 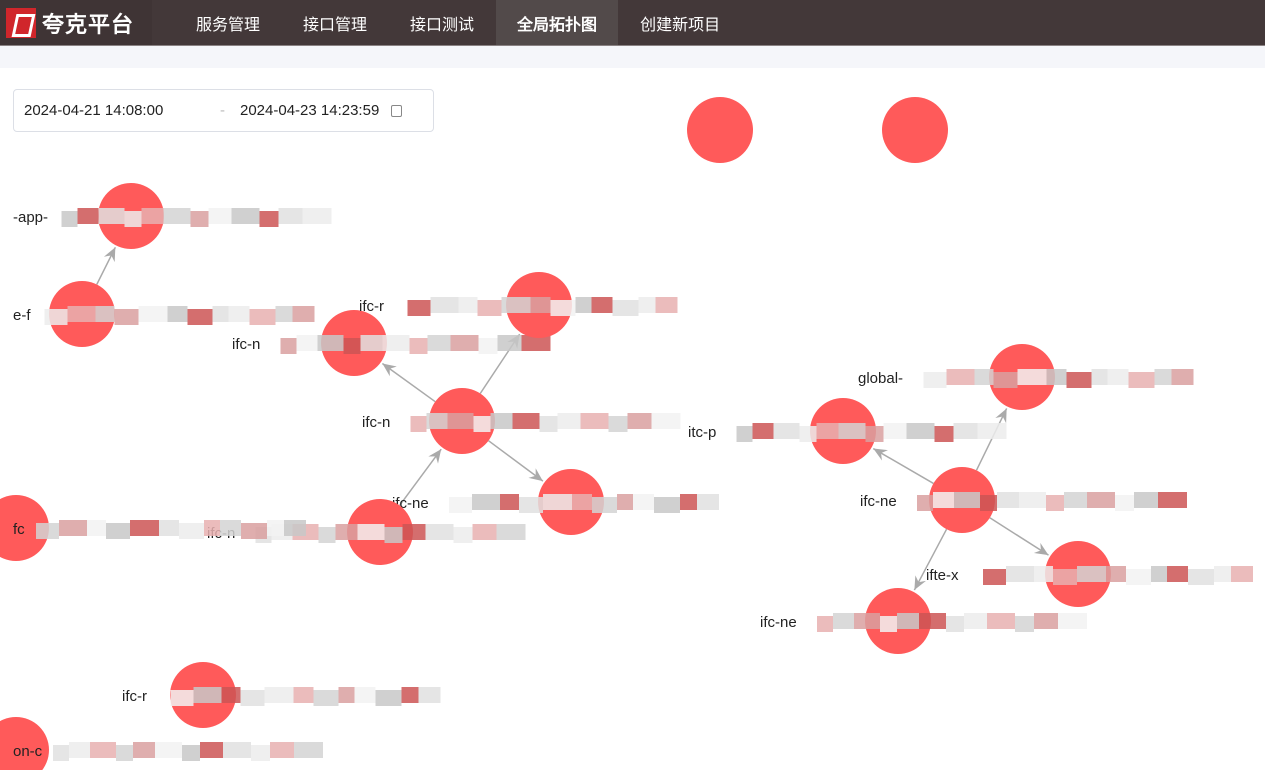 I want to click on brand: 夸克平台, so click(x=76, y=22).